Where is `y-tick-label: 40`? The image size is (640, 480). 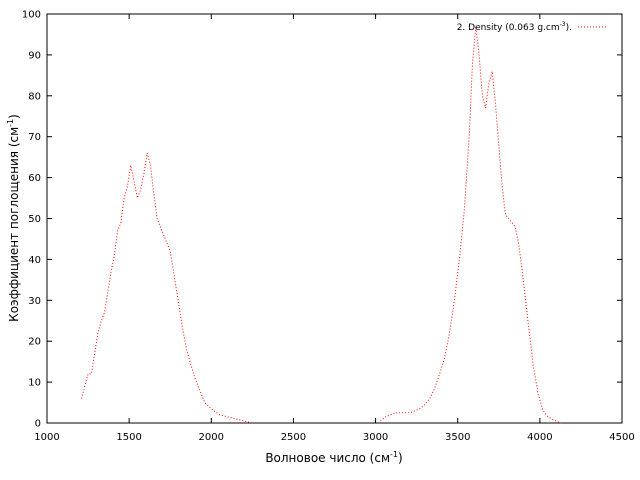 y-tick-label: 40 is located at coordinates (34, 260).